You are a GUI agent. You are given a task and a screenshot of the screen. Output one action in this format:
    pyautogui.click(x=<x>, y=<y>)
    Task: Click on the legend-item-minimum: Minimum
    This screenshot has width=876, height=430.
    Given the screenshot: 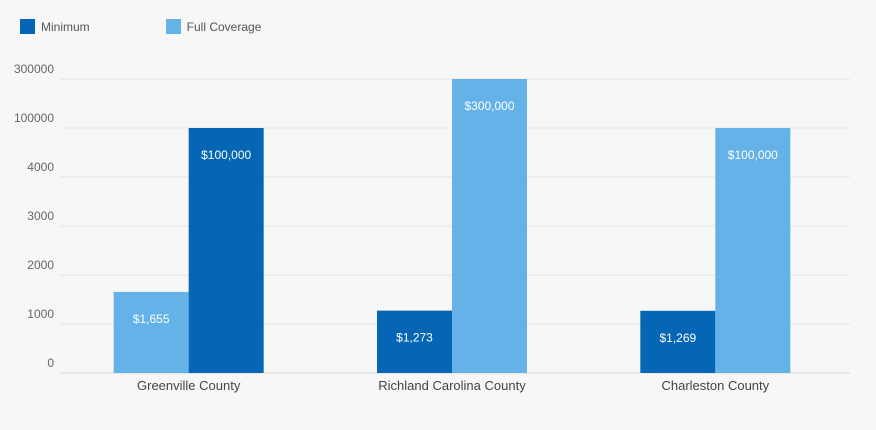 What is the action you would take?
    pyautogui.click(x=55, y=26)
    